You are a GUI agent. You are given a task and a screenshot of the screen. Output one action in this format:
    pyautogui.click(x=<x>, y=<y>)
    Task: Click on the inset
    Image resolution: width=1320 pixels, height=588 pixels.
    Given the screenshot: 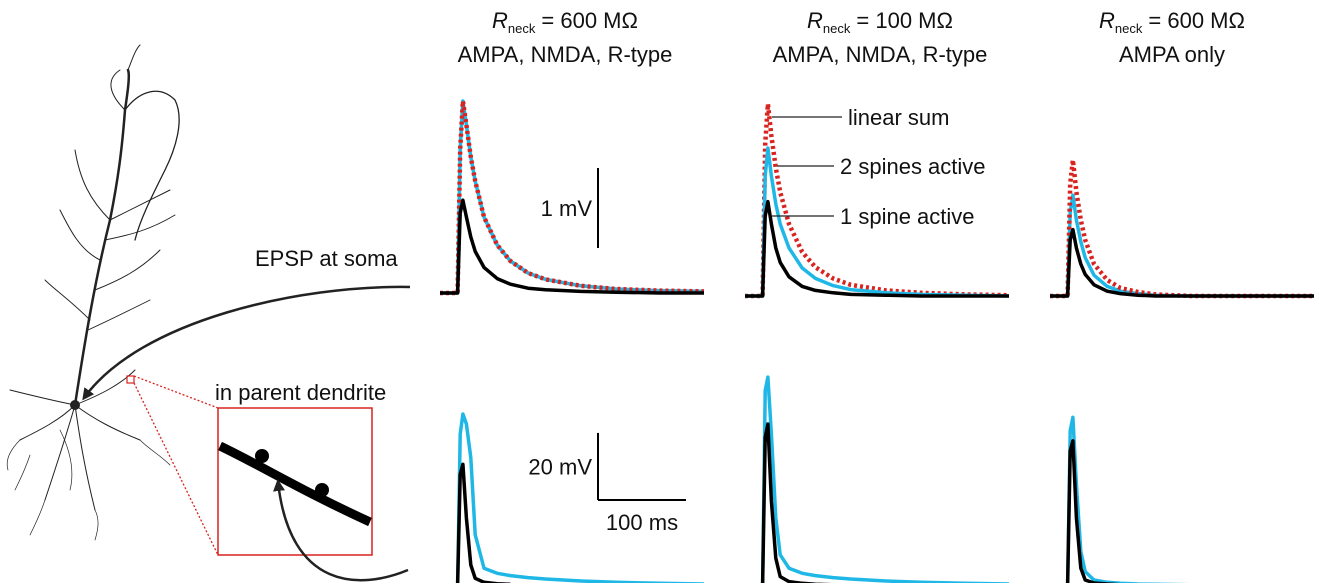 What is the action you would take?
    pyautogui.click(x=246, y=433)
    